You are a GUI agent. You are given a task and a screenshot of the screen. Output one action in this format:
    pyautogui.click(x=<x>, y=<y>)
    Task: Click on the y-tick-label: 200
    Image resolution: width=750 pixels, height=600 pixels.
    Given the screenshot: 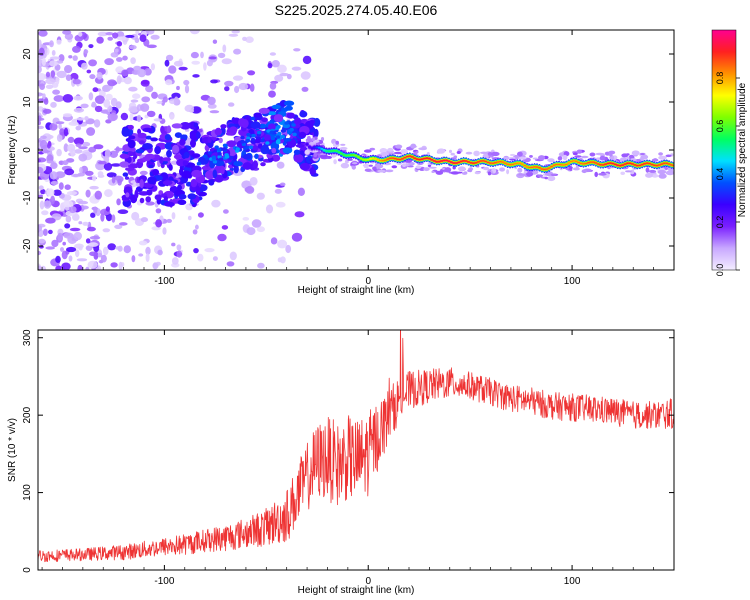 What is the action you would take?
    pyautogui.click(x=27, y=414)
    